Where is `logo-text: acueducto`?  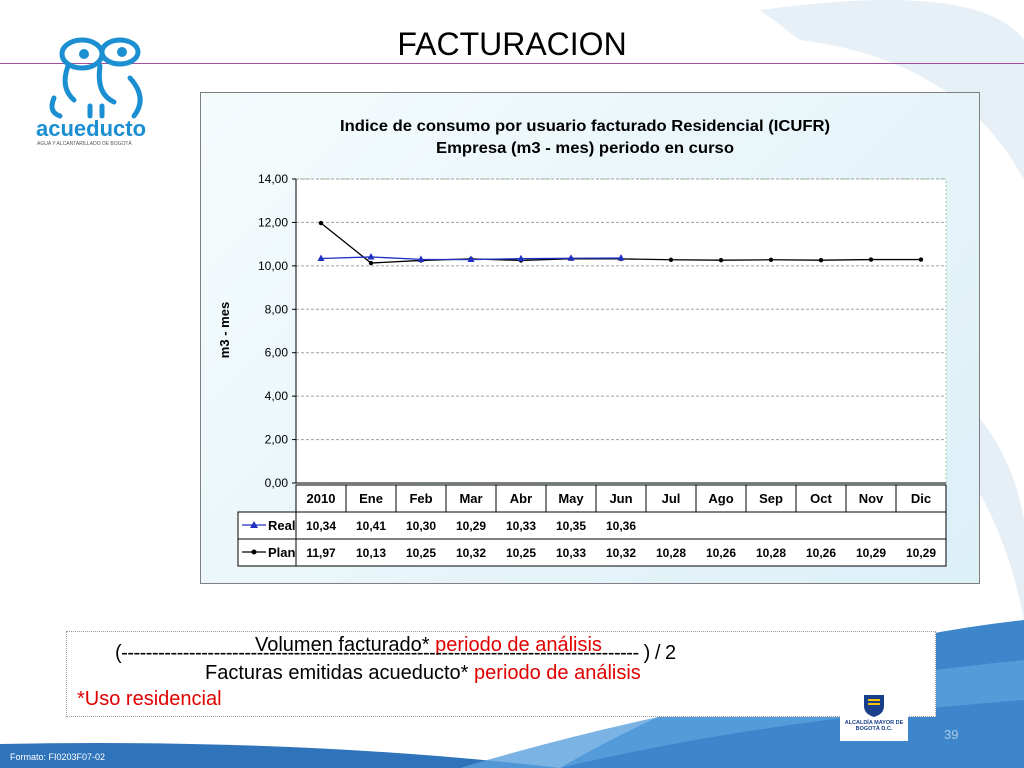
logo-text: acueducto is located at coordinates (91, 128).